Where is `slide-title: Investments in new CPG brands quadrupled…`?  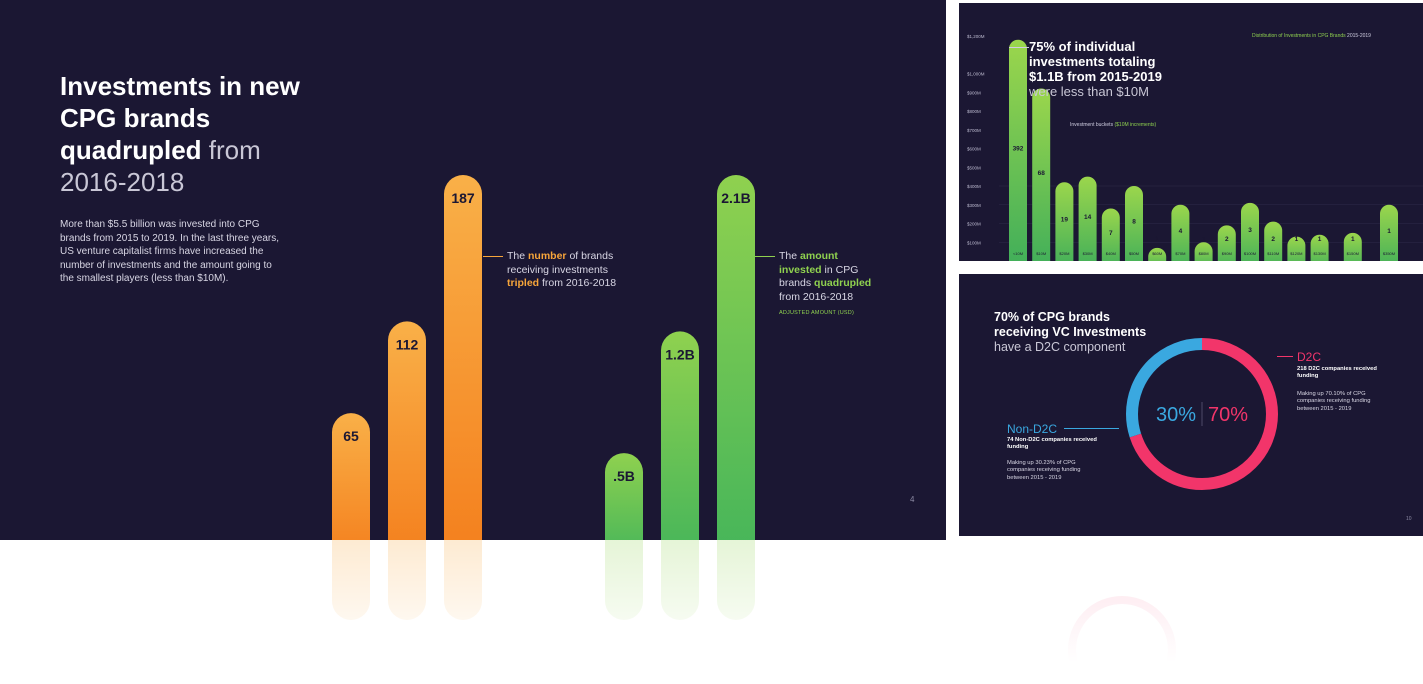
slide-title: Investments in new CPG brands quadrupled… is located at coordinates (190, 134).